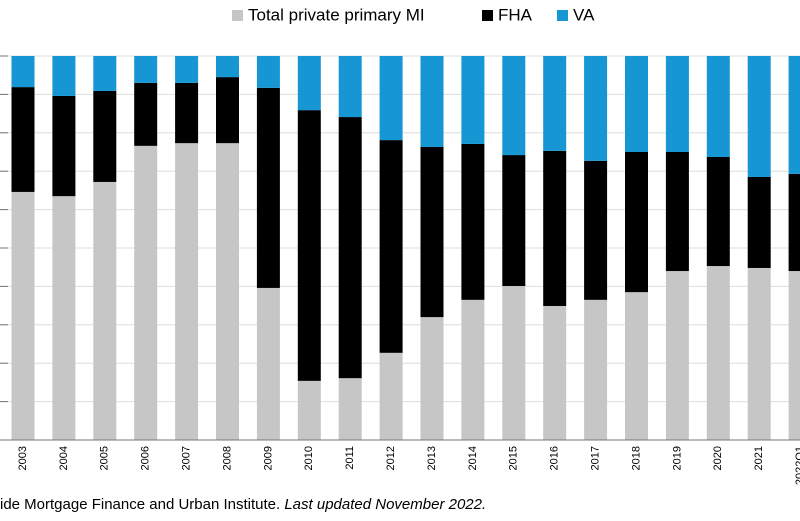 Image resolution: width=800 pixels, height=521 pixels. What do you see at coordinates (555, 458) in the screenshot?
I see `x-tick-label: 2016` at bounding box center [555, 458].